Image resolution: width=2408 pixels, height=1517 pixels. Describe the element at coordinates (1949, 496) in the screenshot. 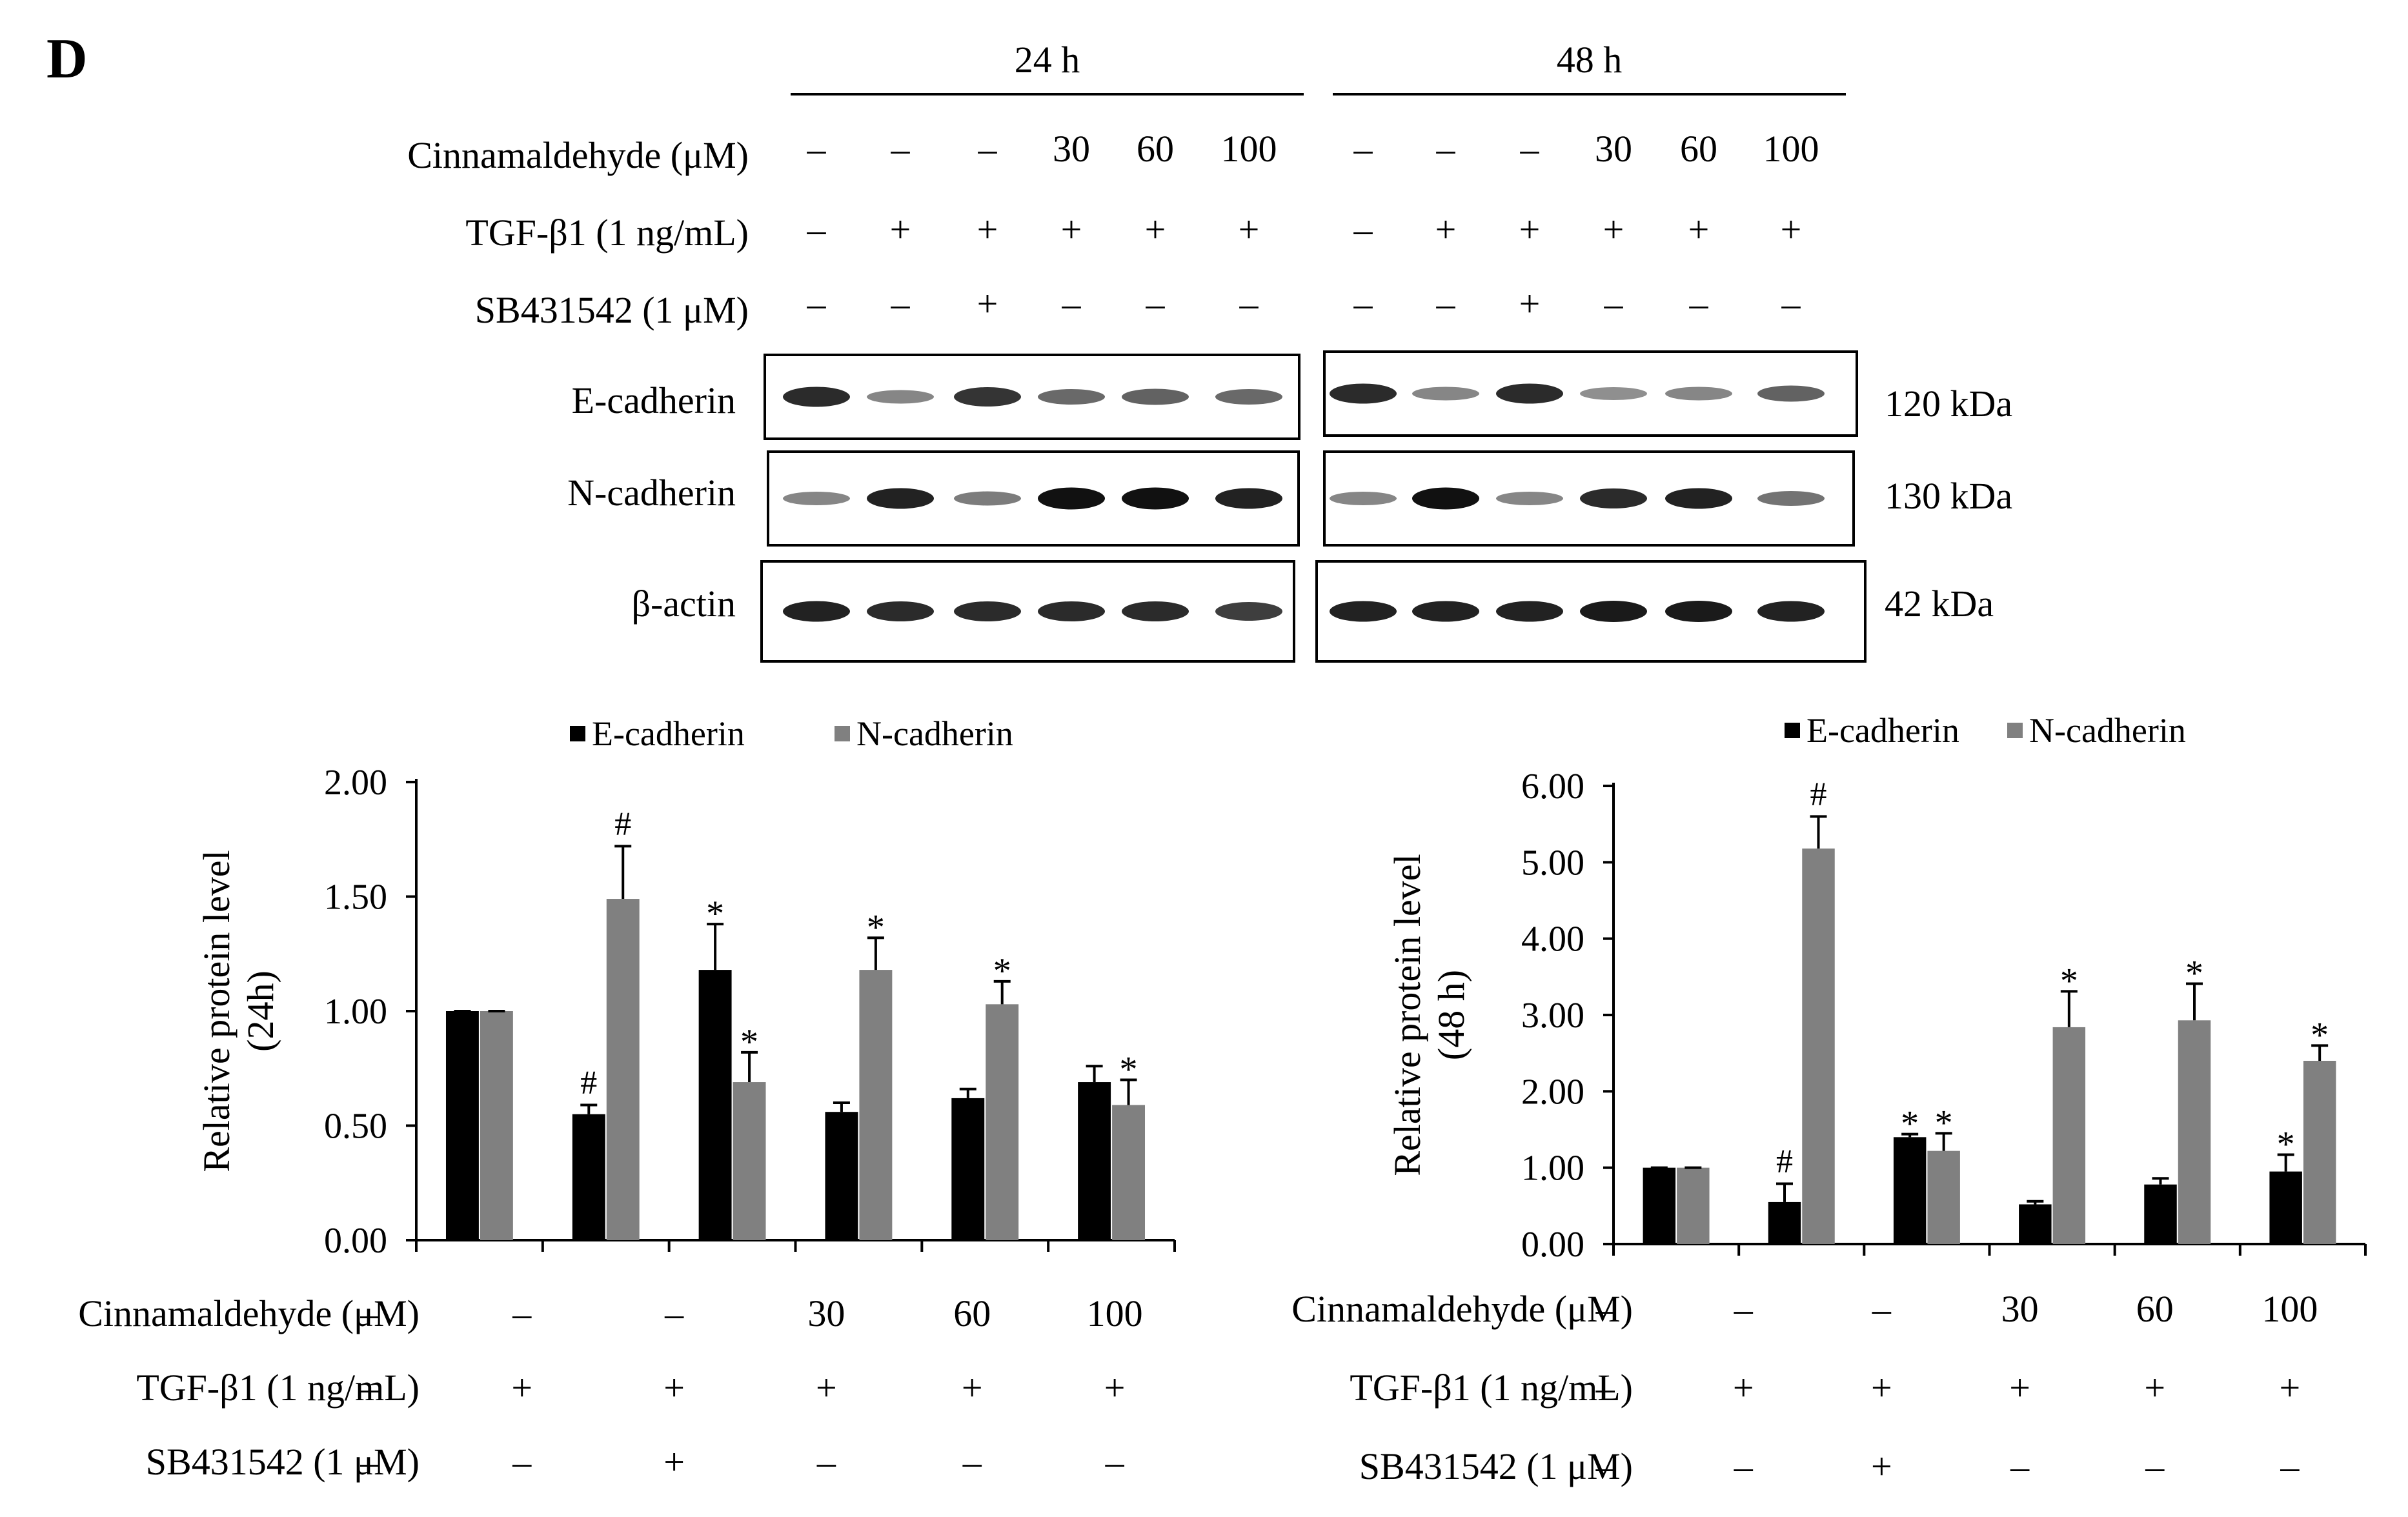

I see `size-label-n-cadherin: 130 kDa` at that location.